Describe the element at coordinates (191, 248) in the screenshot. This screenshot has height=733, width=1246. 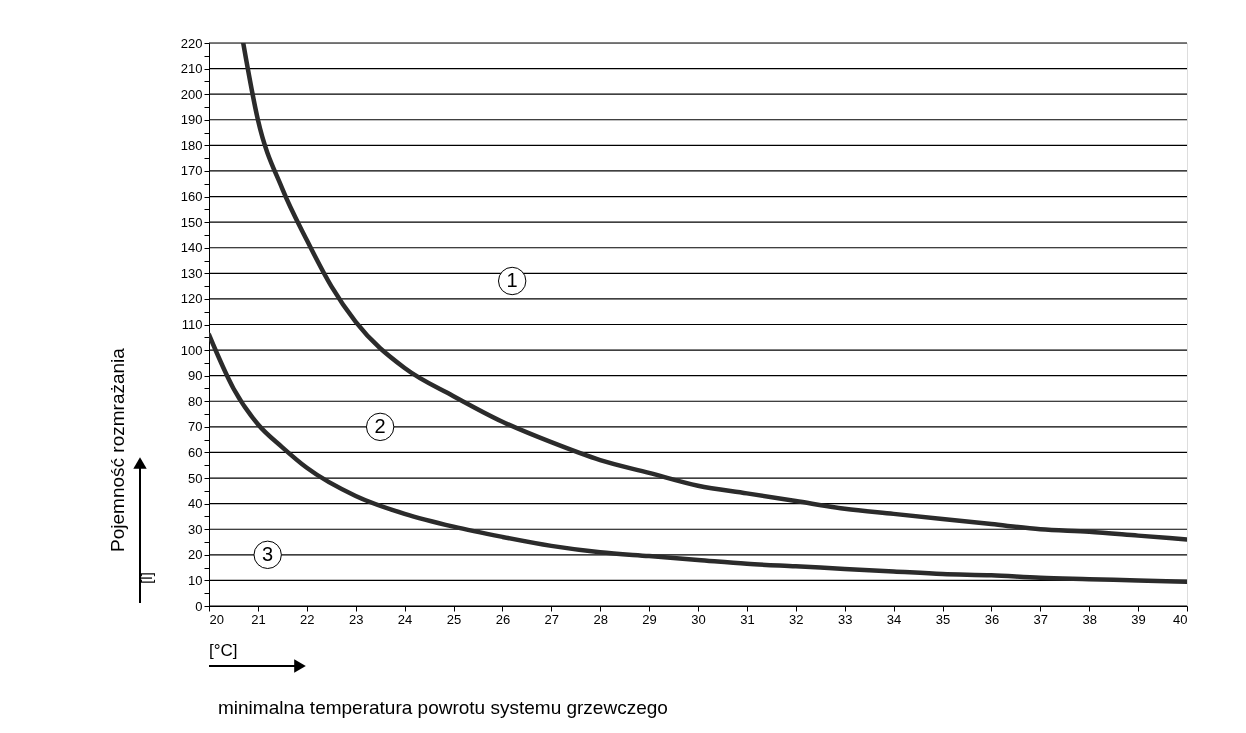
I see `y-tick-label: 140` at that location.